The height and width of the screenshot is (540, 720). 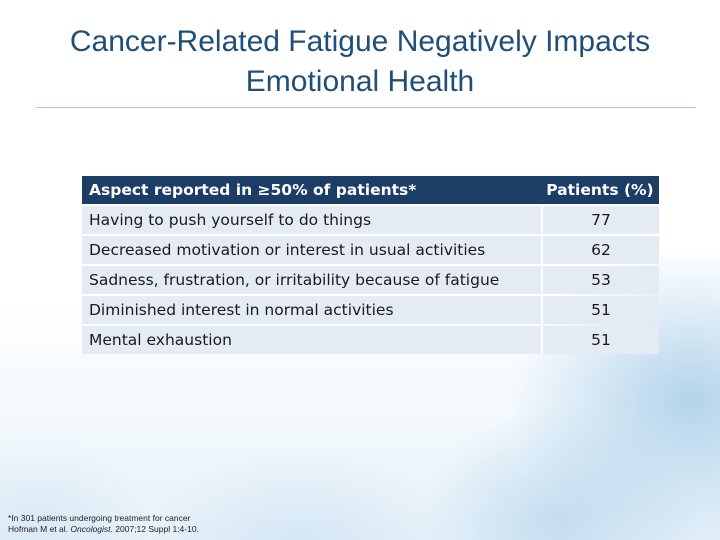 What do you see at coordinates (311, 220) in the screenshot?
I see `row-aspect: Having to push yourself to do things` at bounding box center [311, 220].